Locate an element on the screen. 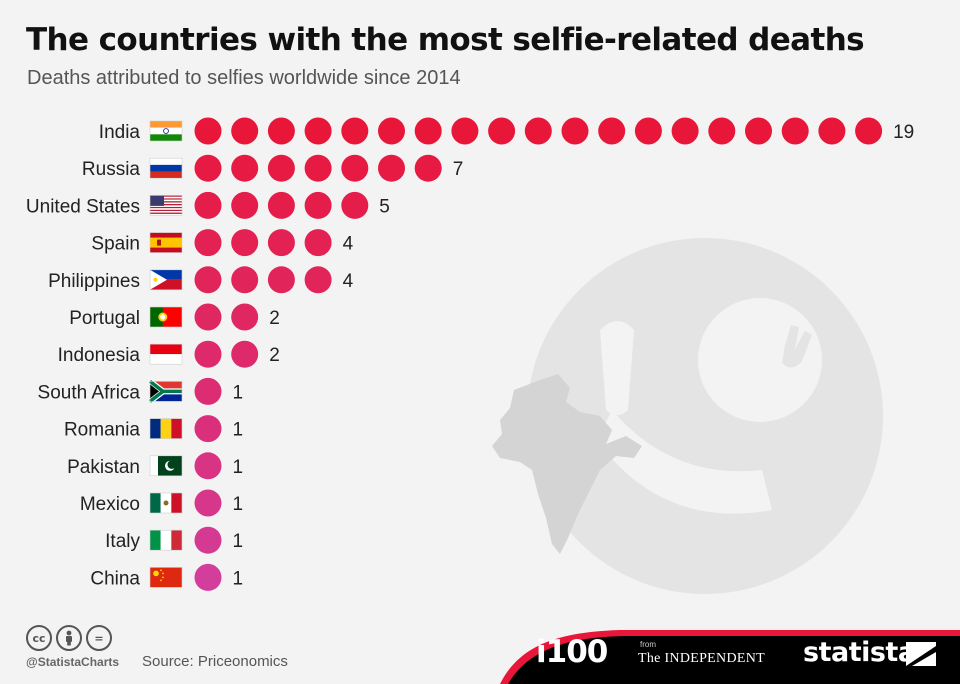 The width and height of the screenshot is (960, 684). value-label: 19 is located at coordinates (903, 132).